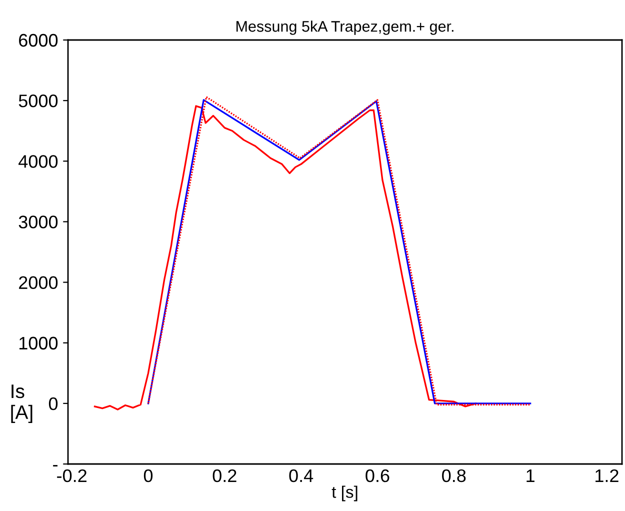 The height and width of the screenshot is (511, 625). I want to click on x-tick-label: 0.6, so click(378, 475).